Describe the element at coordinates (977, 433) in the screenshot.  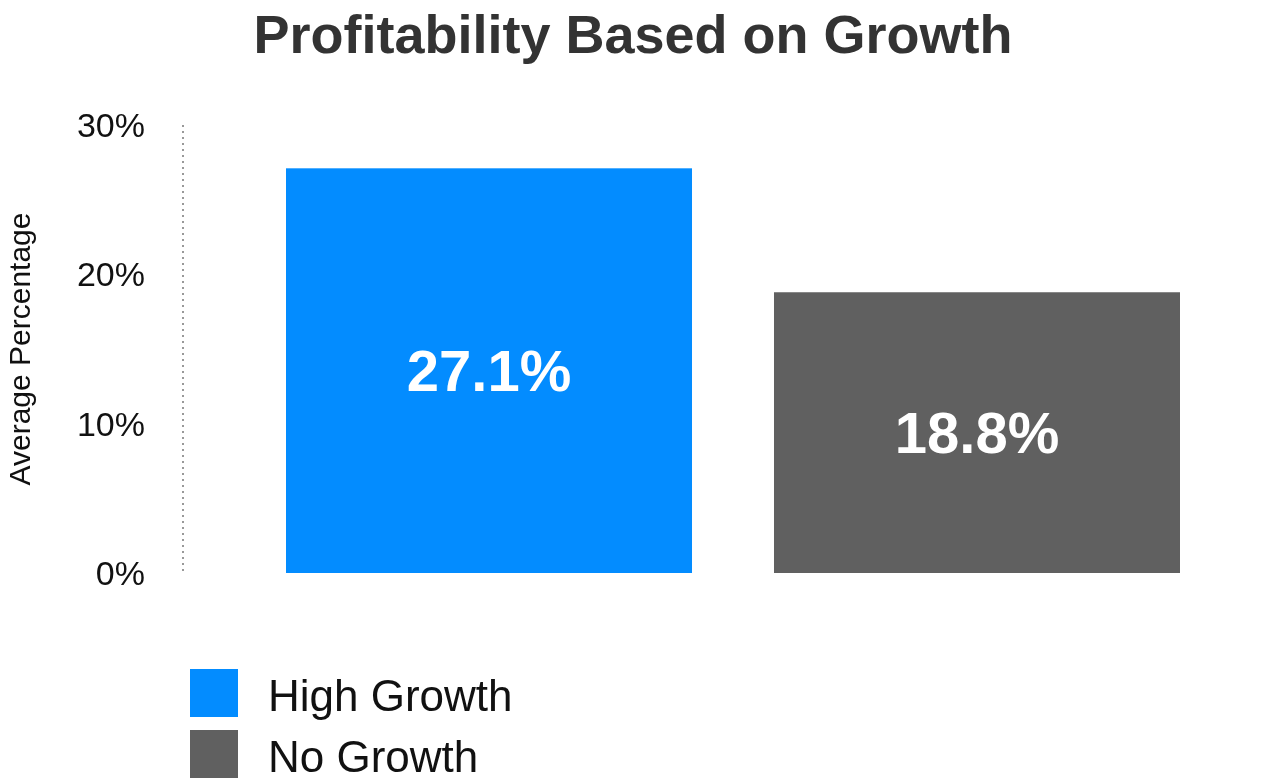
I see `data-label: 18.8%` at that location.